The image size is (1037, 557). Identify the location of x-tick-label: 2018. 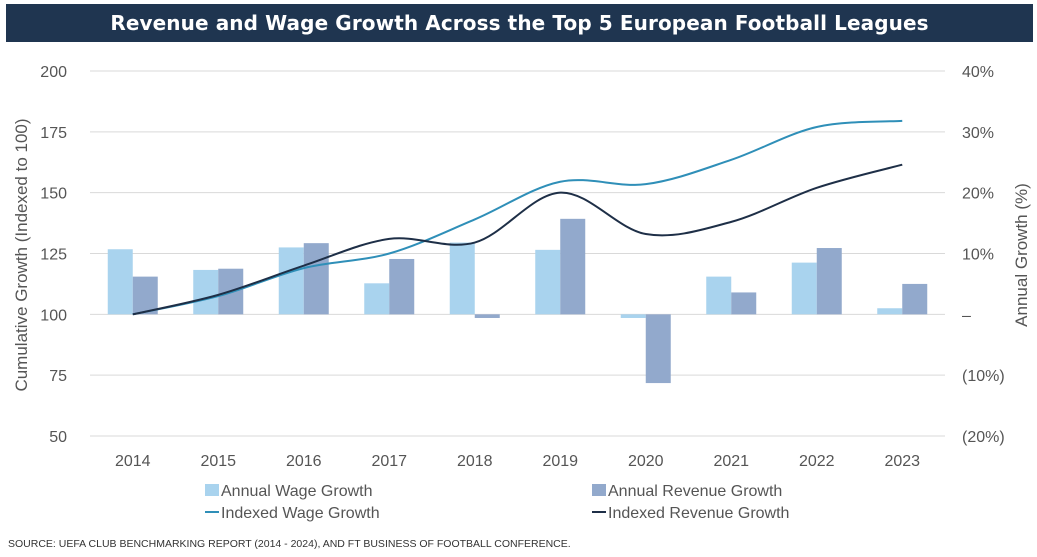
(475, 461).